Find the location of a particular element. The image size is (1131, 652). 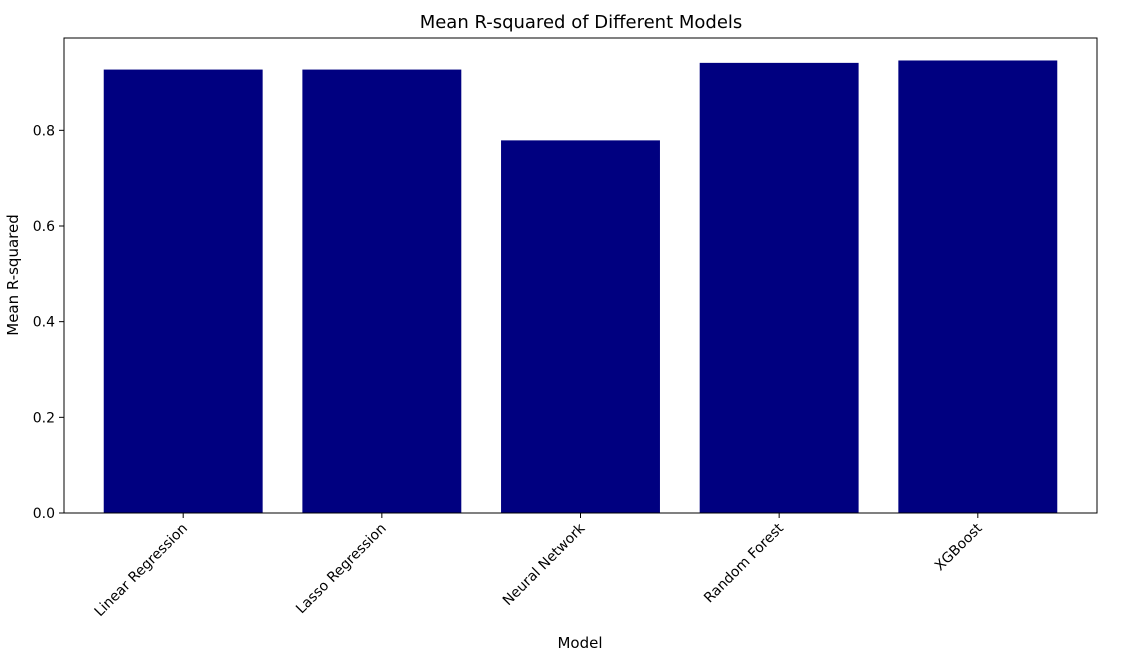

y-tick-label: 0.8 is located at coordinates (44, 131).